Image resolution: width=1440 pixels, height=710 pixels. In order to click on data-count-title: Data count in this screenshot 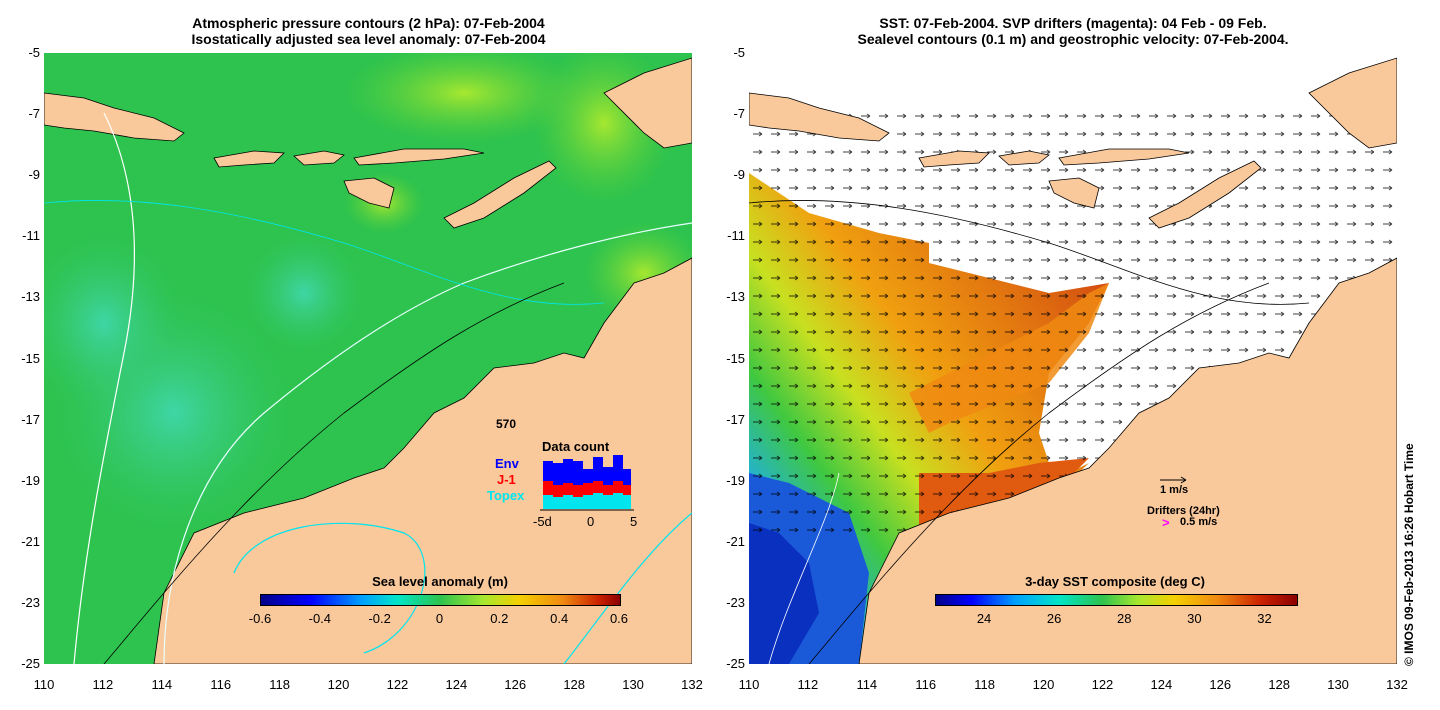, I will do `click(576, 446)`.